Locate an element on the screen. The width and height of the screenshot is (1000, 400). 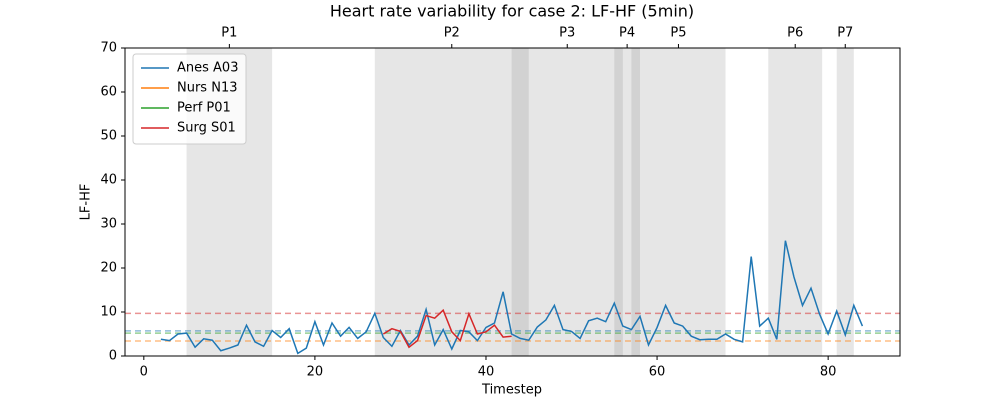
phase-label: P2 is located at coordinates (452, 33).